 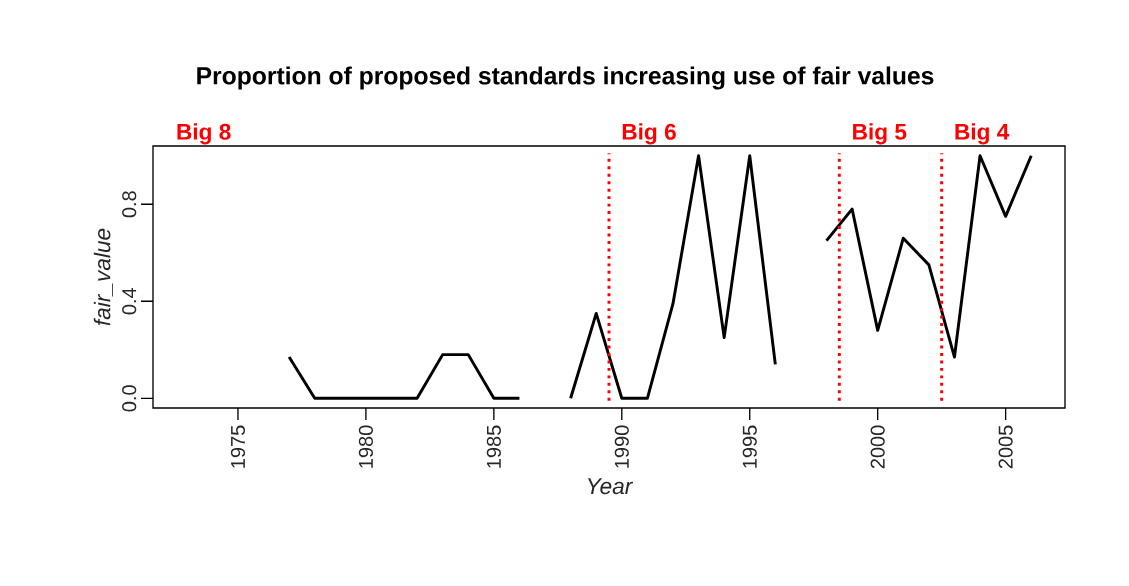 What do you see at coordinates (982, 134) in the screenshot?
I see `ref-line-label: Big 4` at bounding box center [982, 134].